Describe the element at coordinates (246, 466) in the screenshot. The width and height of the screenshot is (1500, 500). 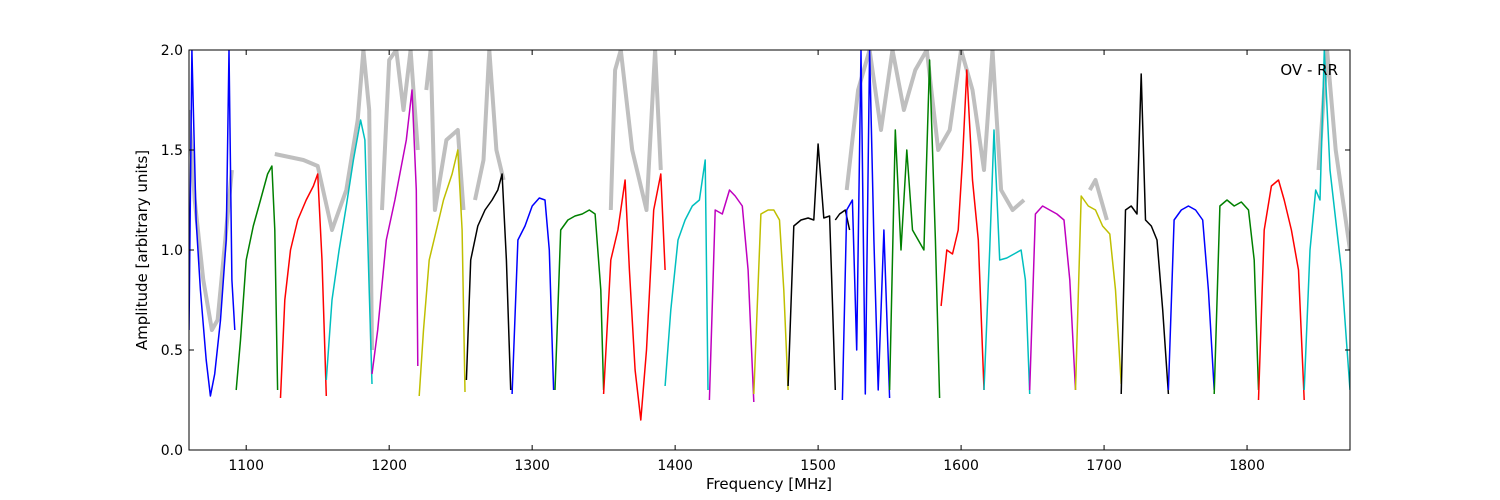
I see `x-tick-label: 1100` at that location.